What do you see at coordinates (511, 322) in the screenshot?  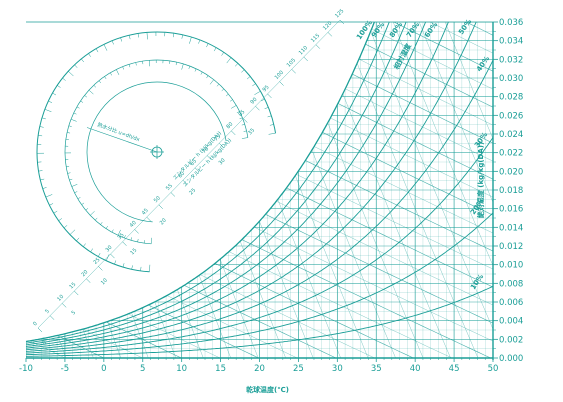 I see `y-tick-label: 0.004` at bounding box center [511, 322].